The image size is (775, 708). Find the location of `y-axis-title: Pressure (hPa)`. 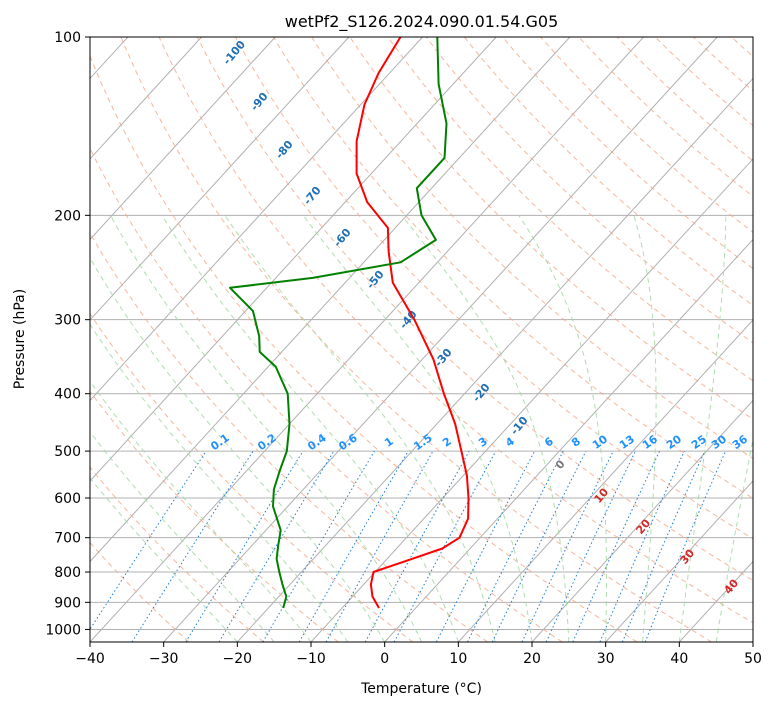

y-axis-title: Pressure (hPa) is located at coordinates (20, 339).